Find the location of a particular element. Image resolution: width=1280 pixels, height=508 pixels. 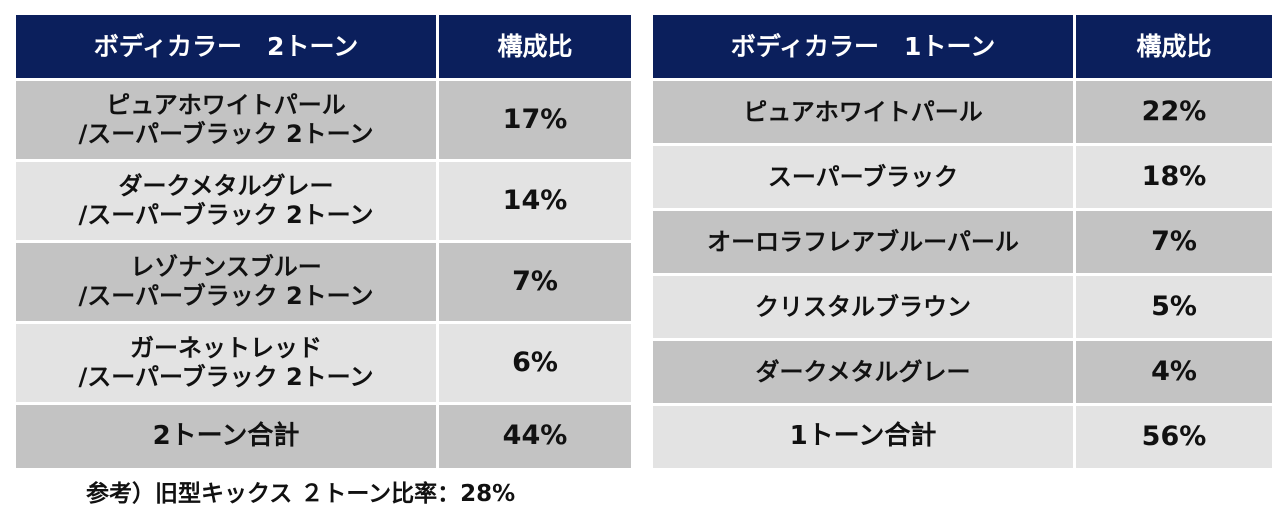

ratio-cell: 18% is located at coordinates (1174, 177).